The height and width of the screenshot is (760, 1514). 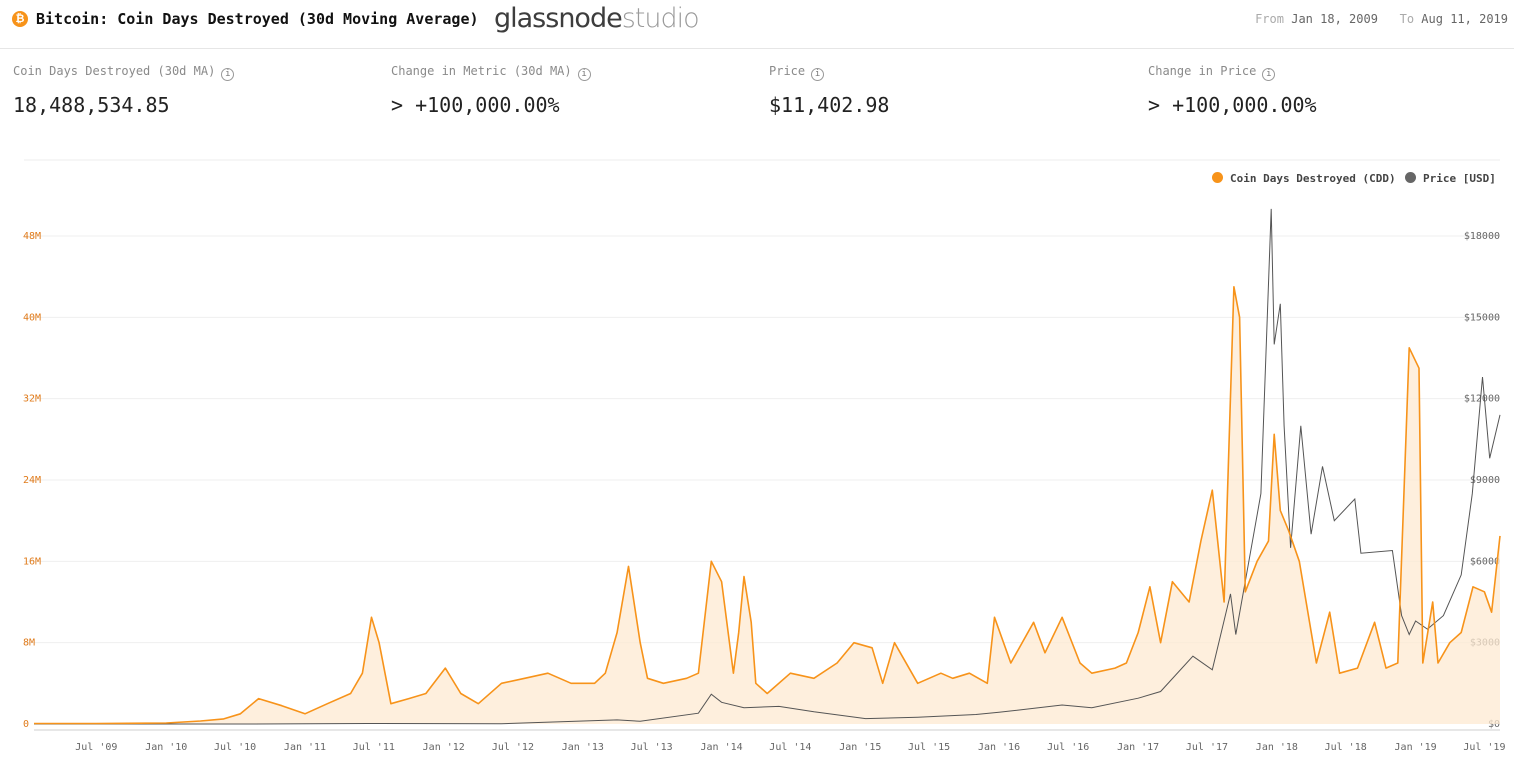 I want to click on legend-item-cdd: Coin Days Destroyed (CDD), so click(x=1304, y=178).